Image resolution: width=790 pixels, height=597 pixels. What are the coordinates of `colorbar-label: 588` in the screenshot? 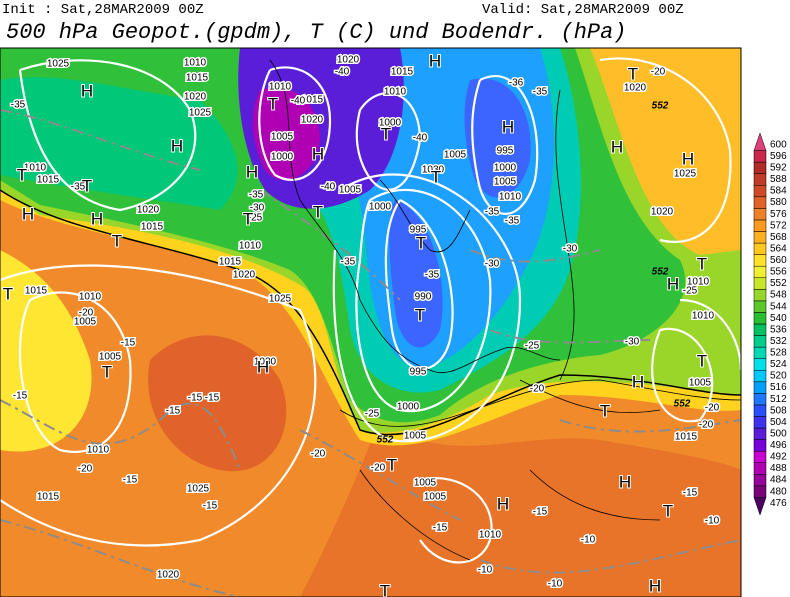 It's located at (778, 179).